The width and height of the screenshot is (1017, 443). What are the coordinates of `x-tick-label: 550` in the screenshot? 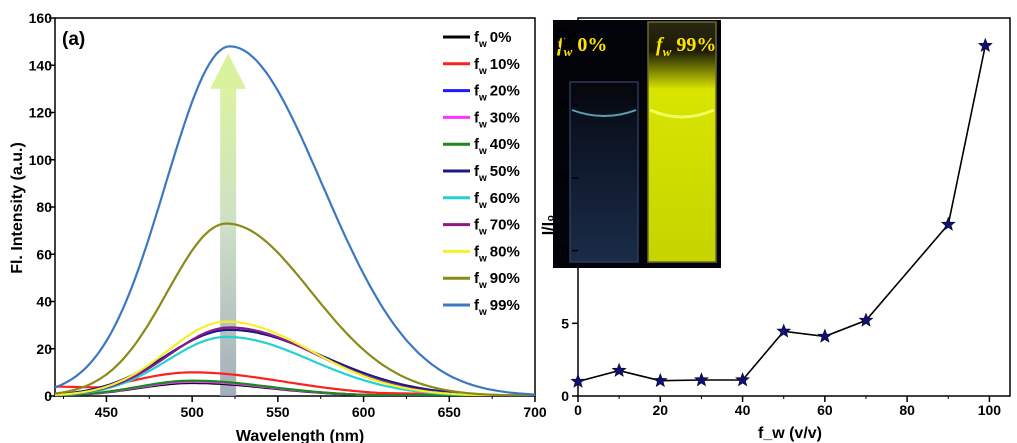 It's located at (278, 412).